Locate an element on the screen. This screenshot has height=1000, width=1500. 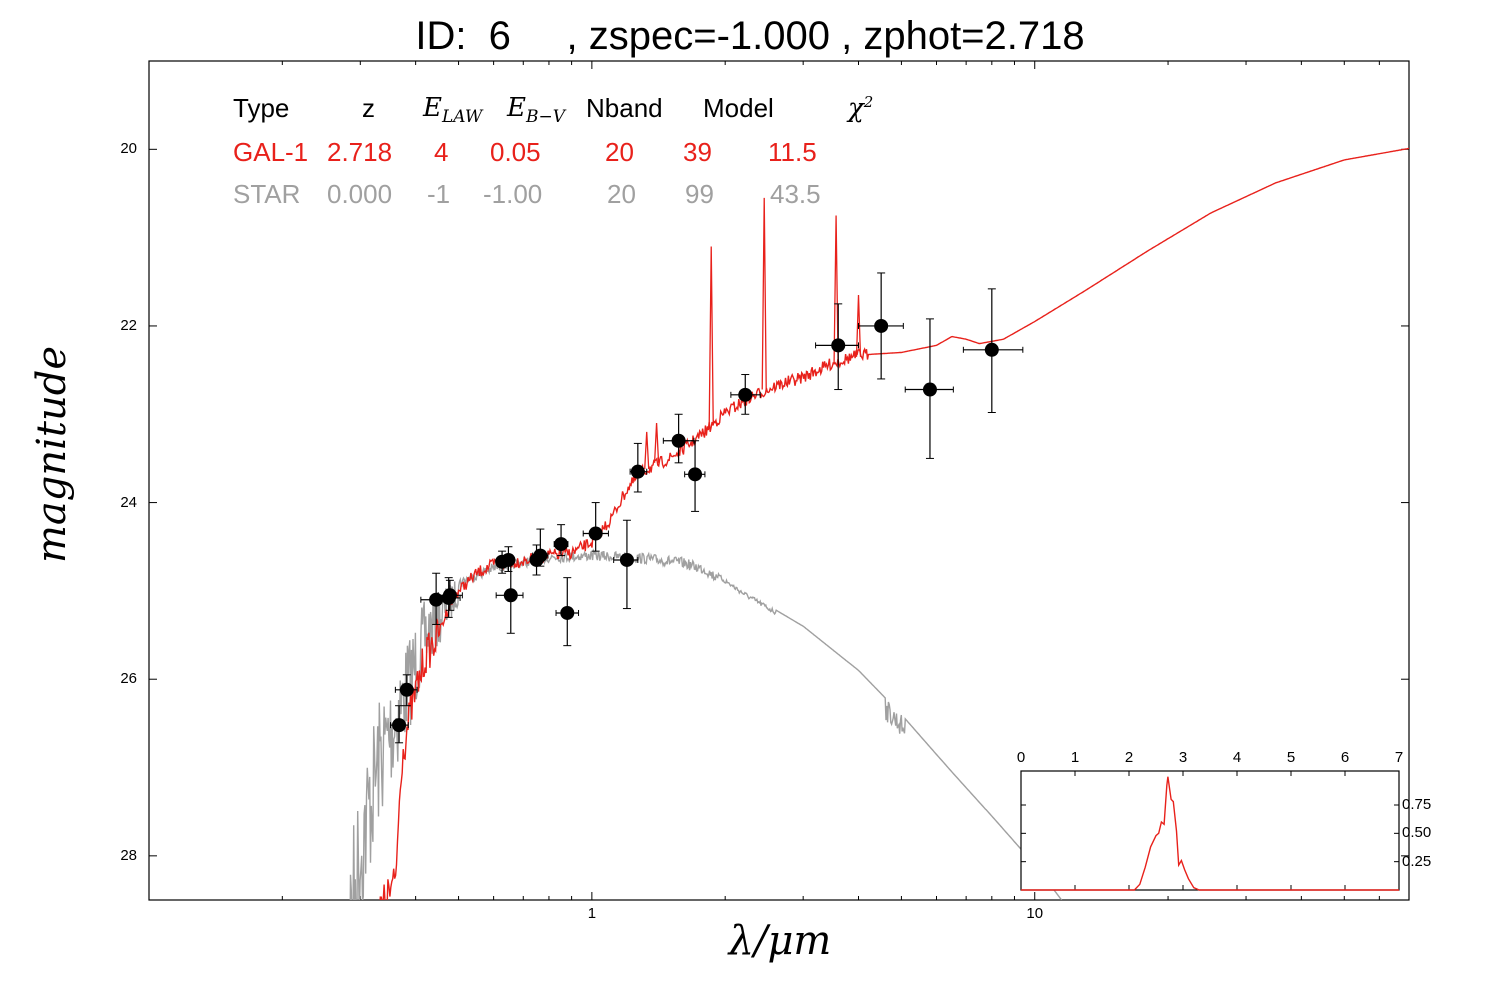
gal-z: 2.718 is located at coordinates (360, 152).